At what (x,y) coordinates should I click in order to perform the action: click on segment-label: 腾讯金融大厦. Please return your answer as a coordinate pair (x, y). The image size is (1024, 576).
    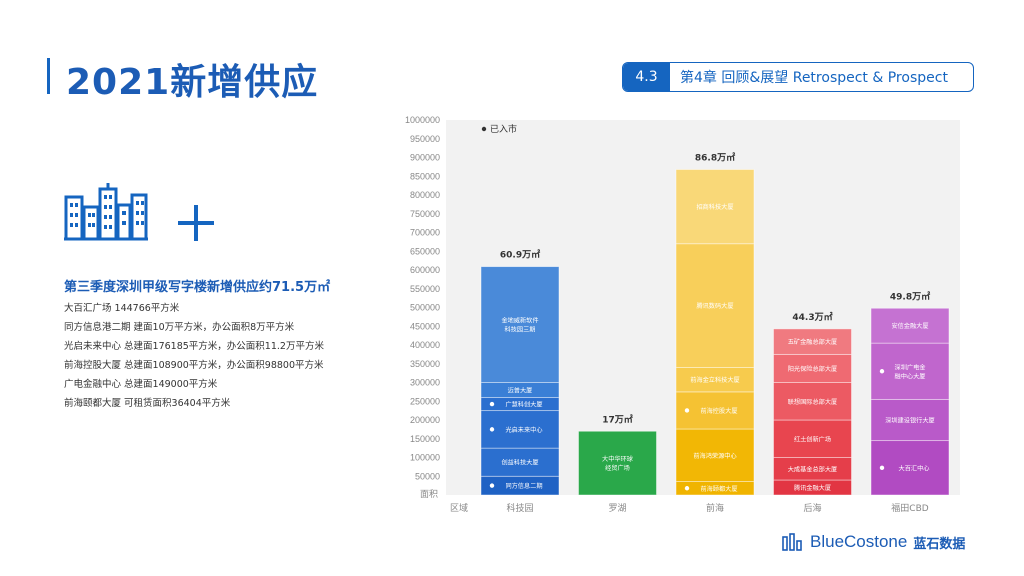
    Looking at the image, I should click on (812, 488).